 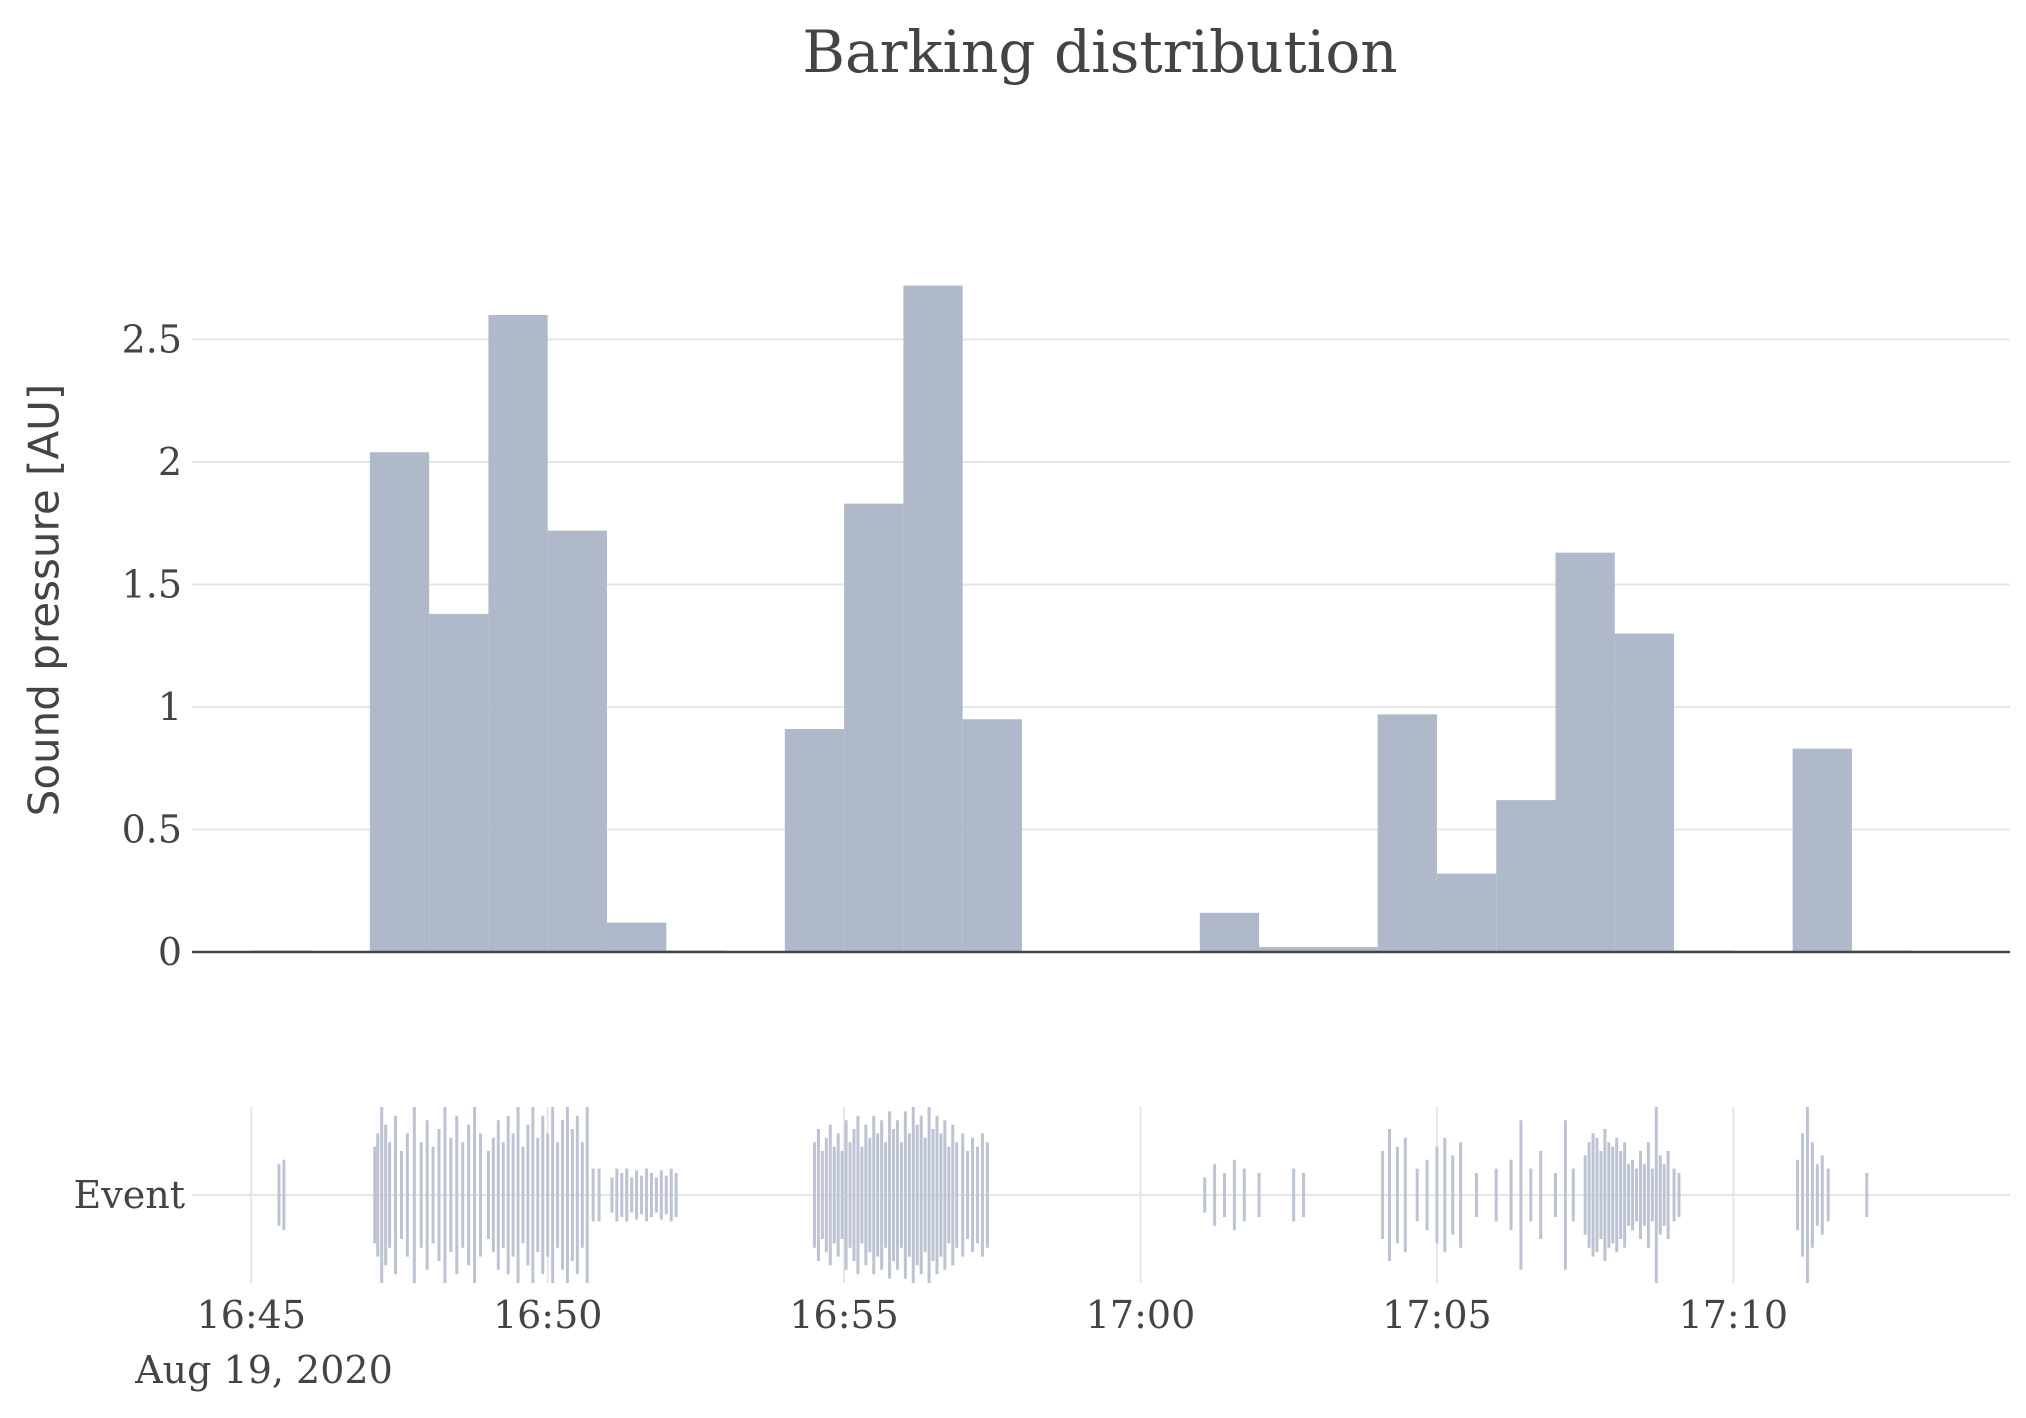 What do you see at coordinates (170, 707) in the screenshot?
I see `y-tick-label: 1` at bounding box center [170, 707].